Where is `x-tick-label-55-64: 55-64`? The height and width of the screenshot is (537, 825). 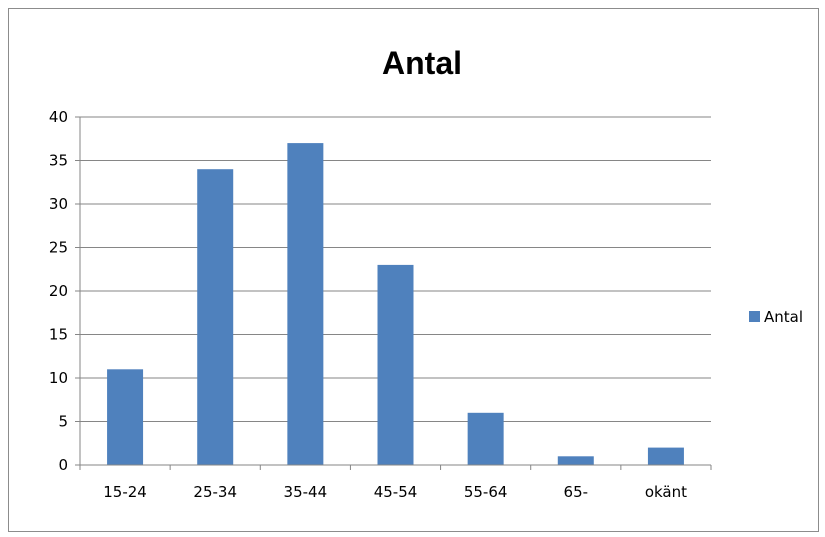 x-tick-label-55-64: 55-64 is located at coordinates (486, 492).